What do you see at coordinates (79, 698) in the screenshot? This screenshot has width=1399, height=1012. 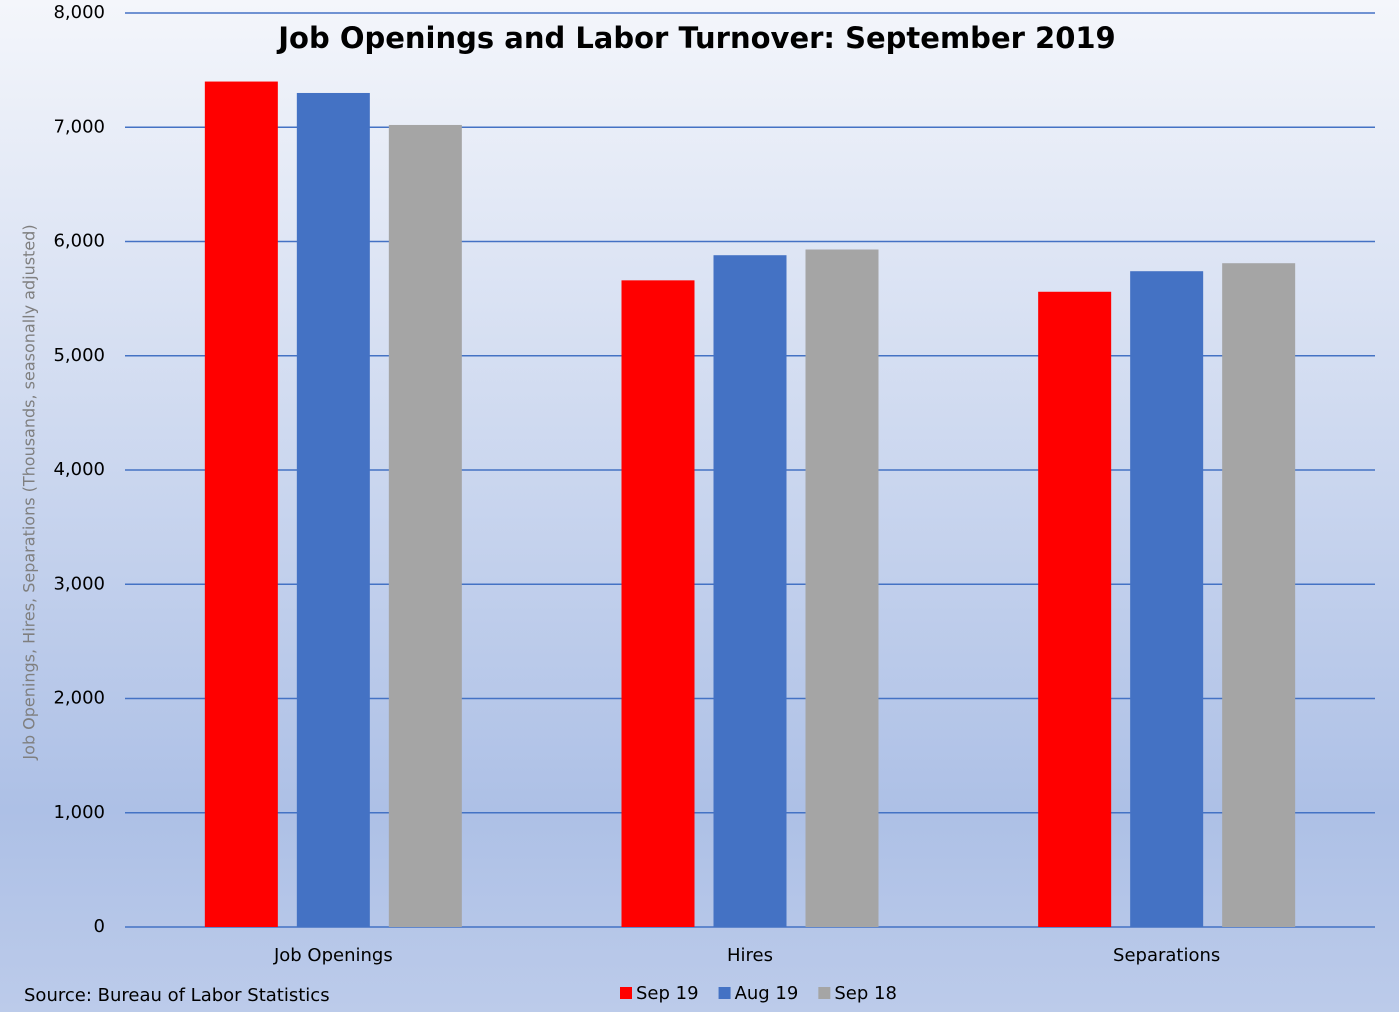 I see `y-tick-label: 2,000` at bounding box center [79, 698].